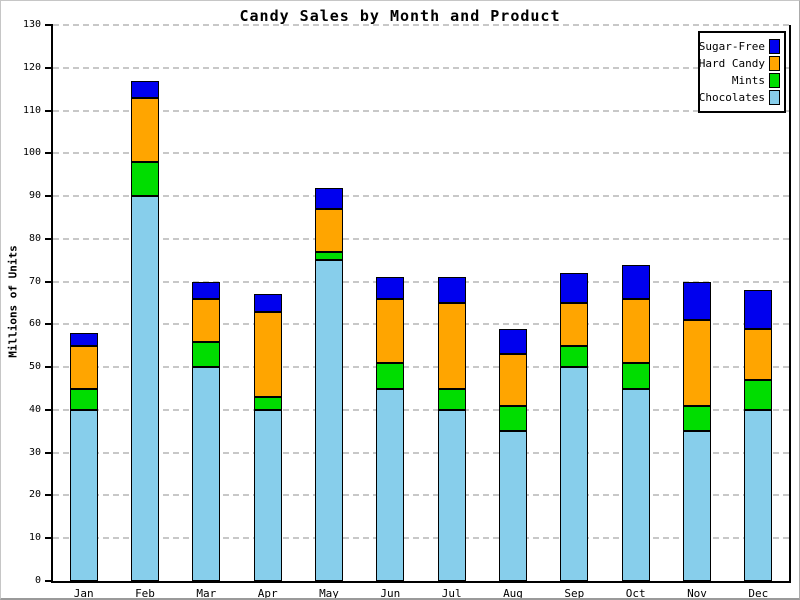  I want to click on bar-segment-dec-chocolates, so click(758, 495).